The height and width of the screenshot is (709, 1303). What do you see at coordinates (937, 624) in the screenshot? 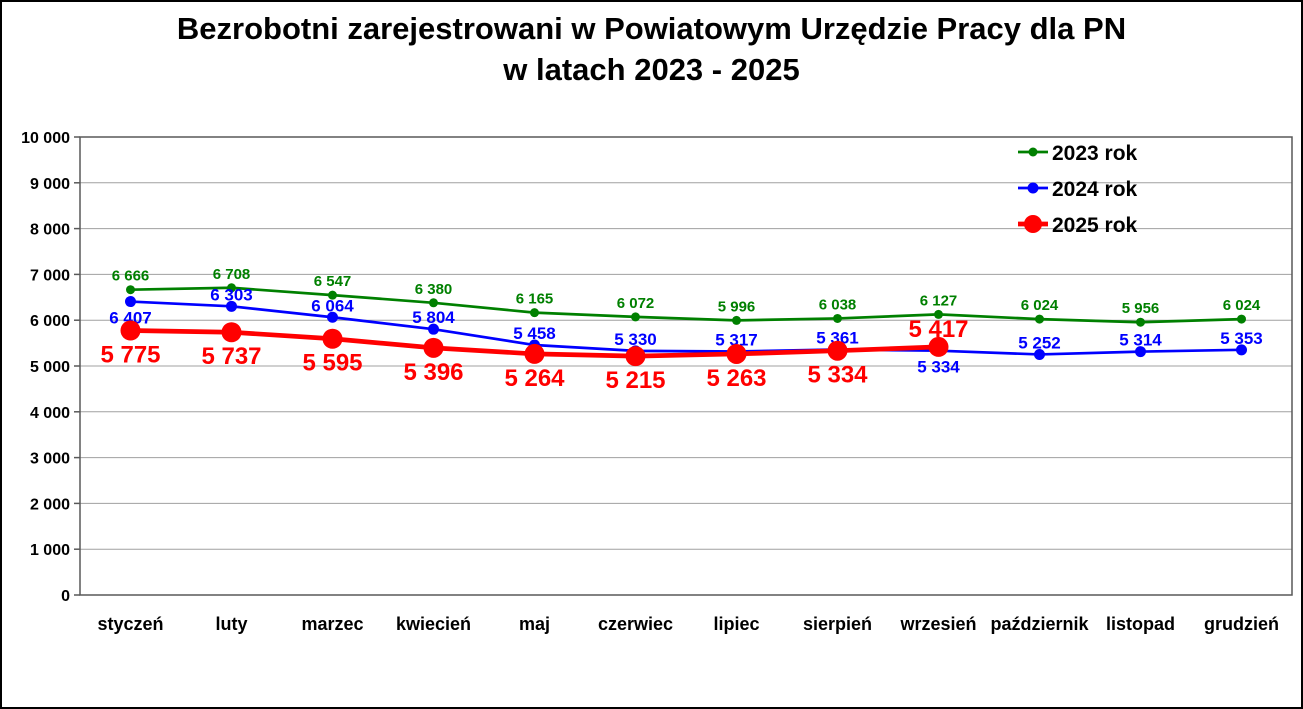
I see `x-axis-label: wrzesień` at bounding box center [937, 624].